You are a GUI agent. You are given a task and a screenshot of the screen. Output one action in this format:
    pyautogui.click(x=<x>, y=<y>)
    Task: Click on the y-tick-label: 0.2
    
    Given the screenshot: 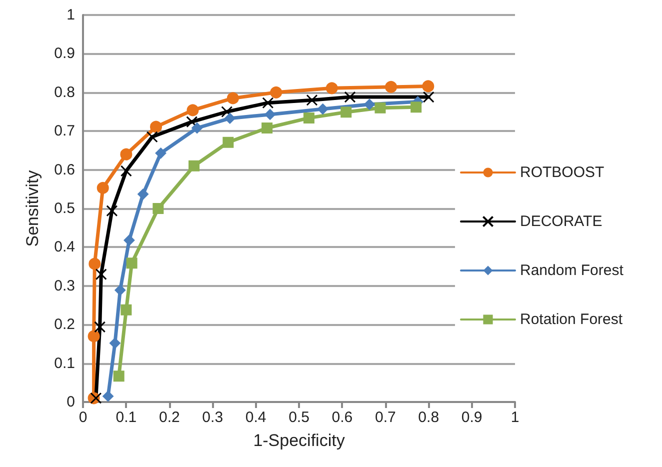 What is the action you would take?
    pyautogui.click(x=64, y=325)
    